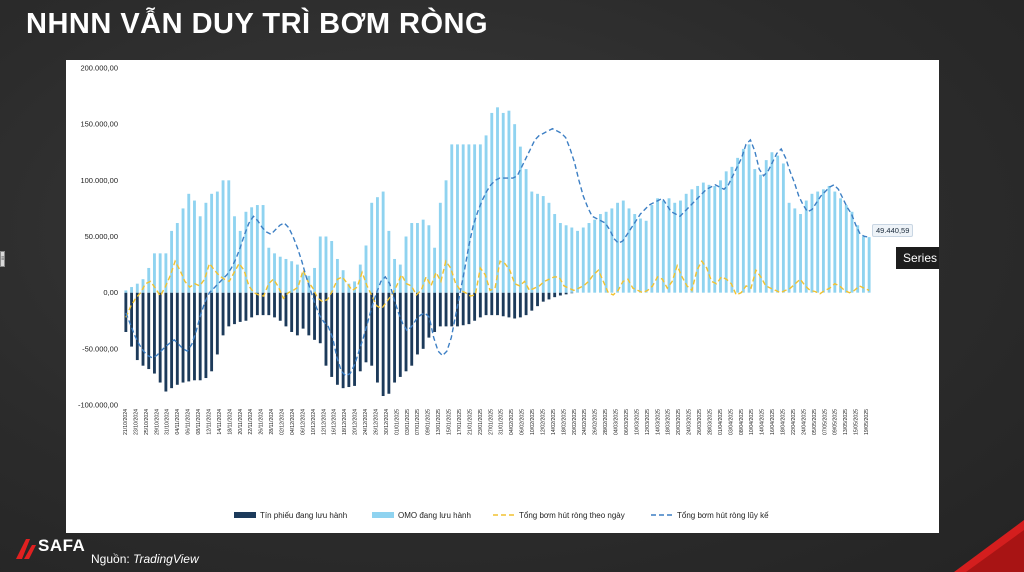 The width and height of the screenshot is (1024, 572). Describe the element at coordinates (262, 422) in the screenshot. I see `x-tick-label: 26/11/2024` at that location.